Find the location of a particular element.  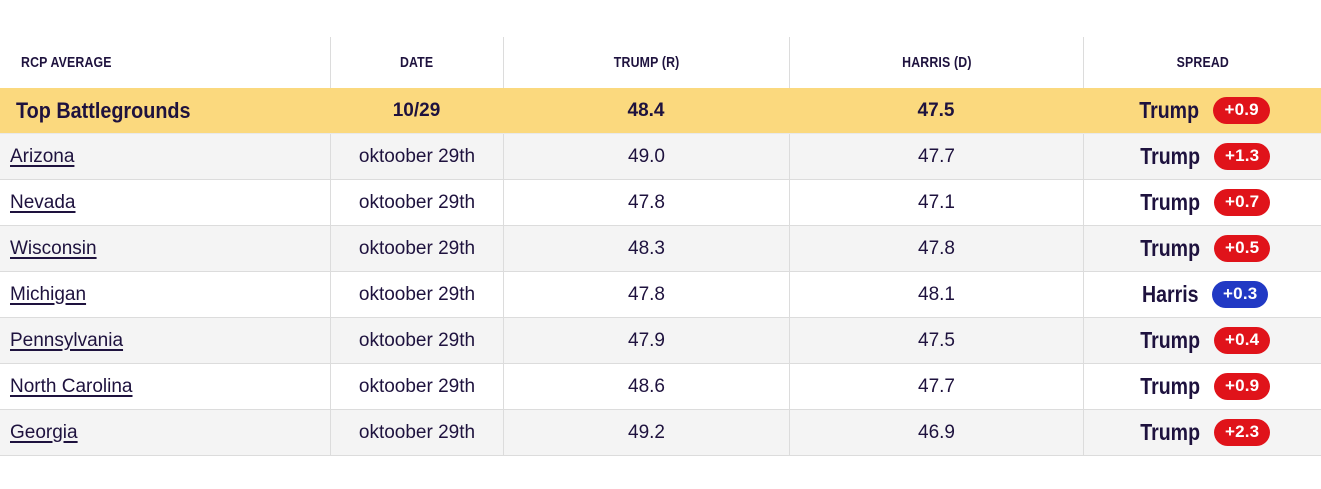

spread-group: Harris +0.3 is located at coordinates (1203, 294).